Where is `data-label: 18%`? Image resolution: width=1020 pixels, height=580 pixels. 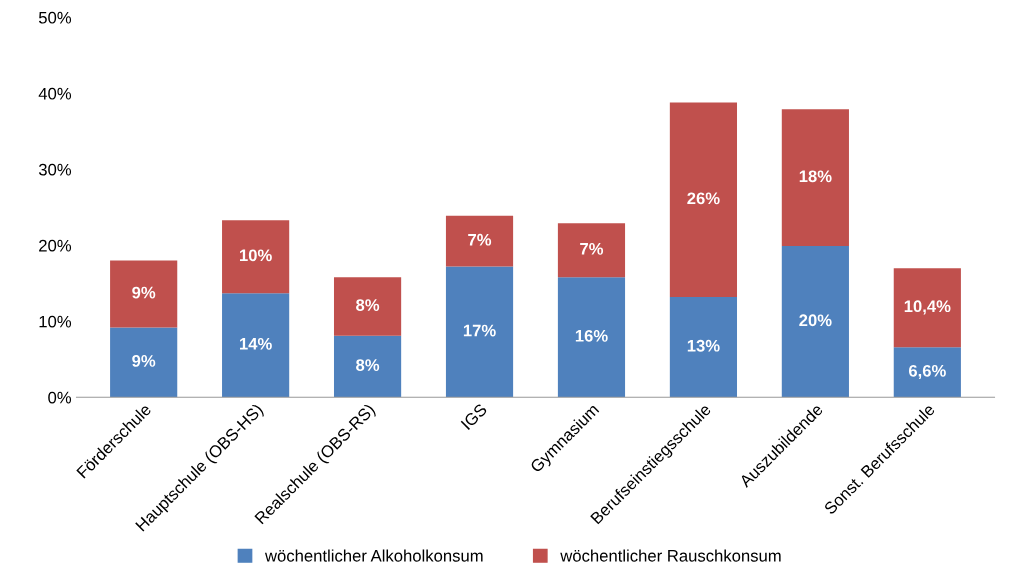
data-label: 18% is located at coordinates (815, 176).